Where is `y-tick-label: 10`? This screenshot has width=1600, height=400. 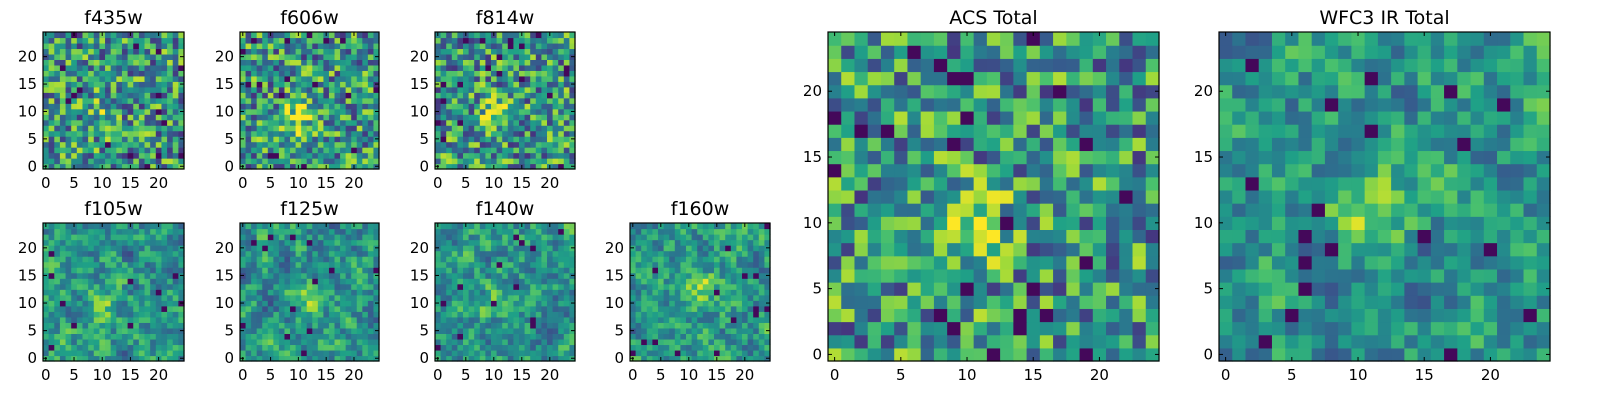 y-tick-label: 10 is located at coordinates (614, 303).